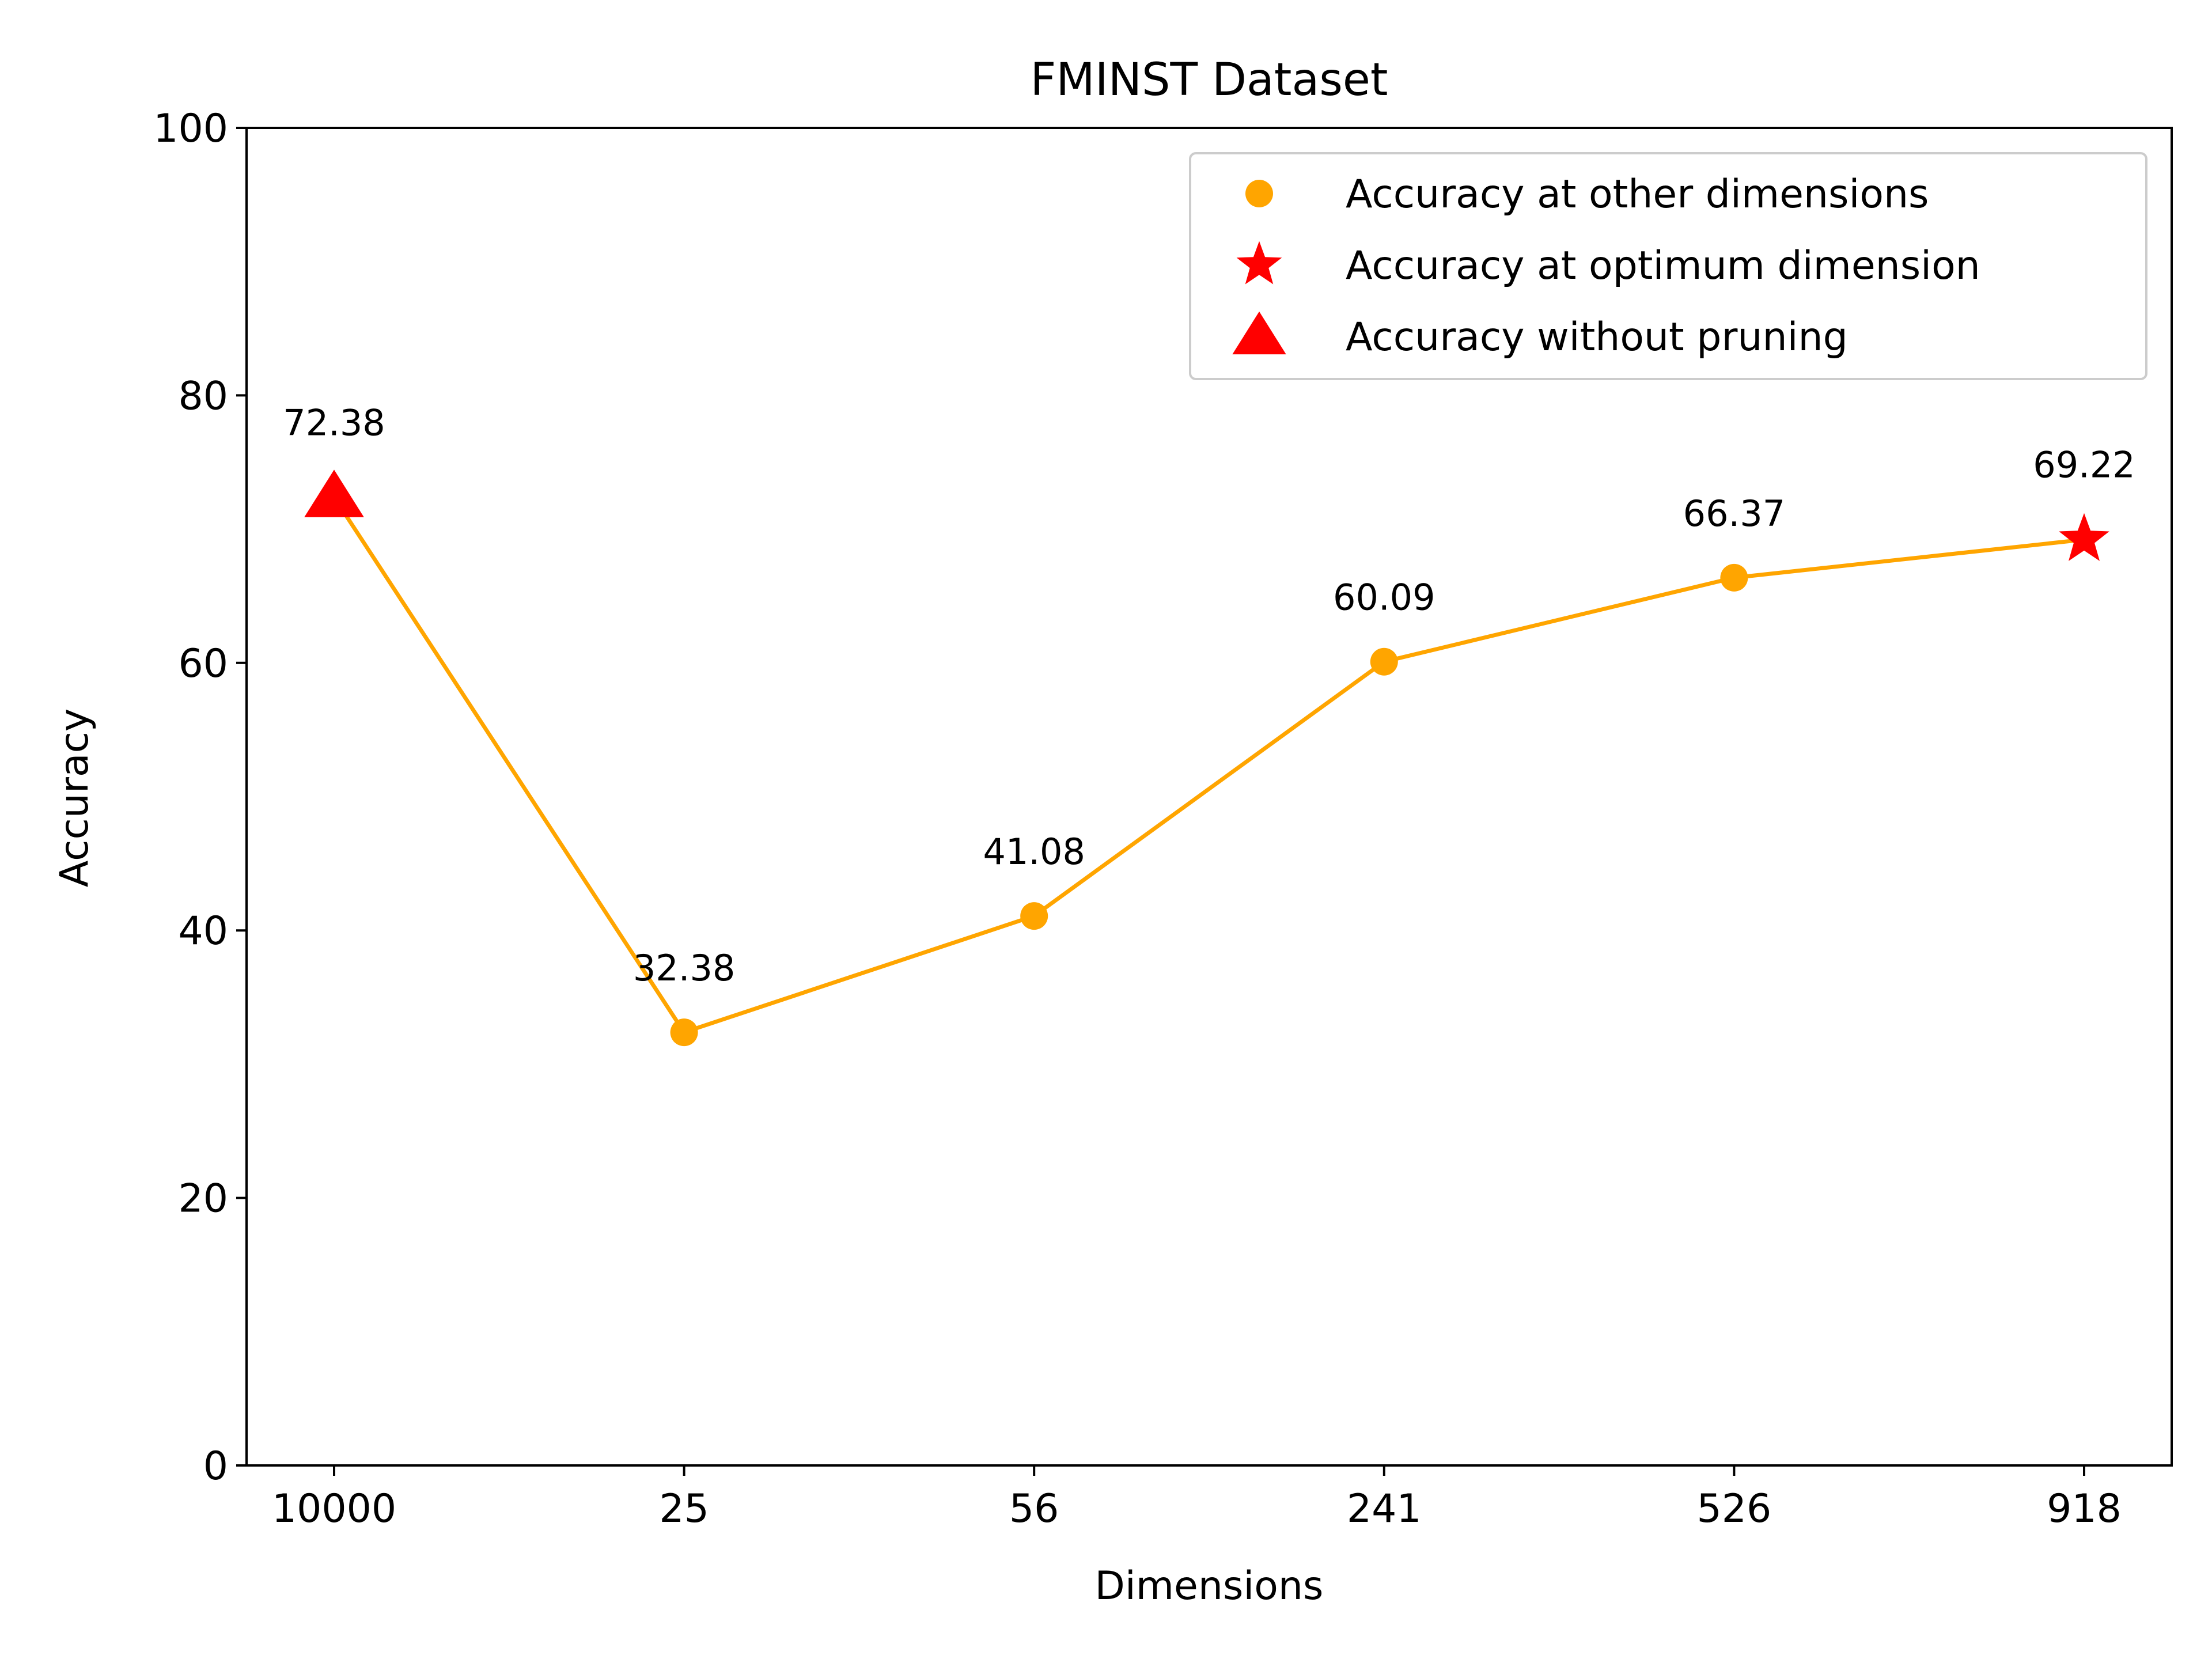  I want to click on legend-label: Accuracy at other dimensions, so click(1637, 194).